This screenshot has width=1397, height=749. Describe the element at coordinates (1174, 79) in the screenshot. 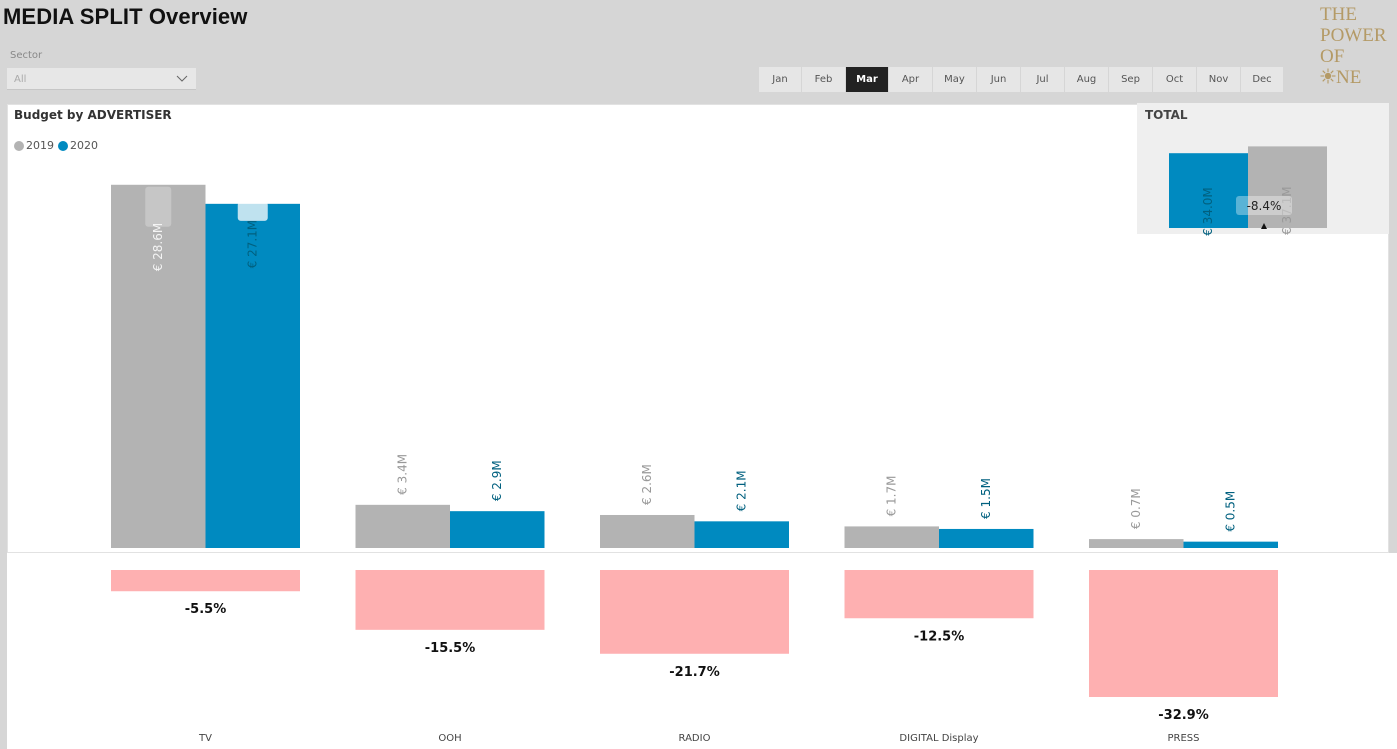

I see `month-button-oct: Oct` at that location.